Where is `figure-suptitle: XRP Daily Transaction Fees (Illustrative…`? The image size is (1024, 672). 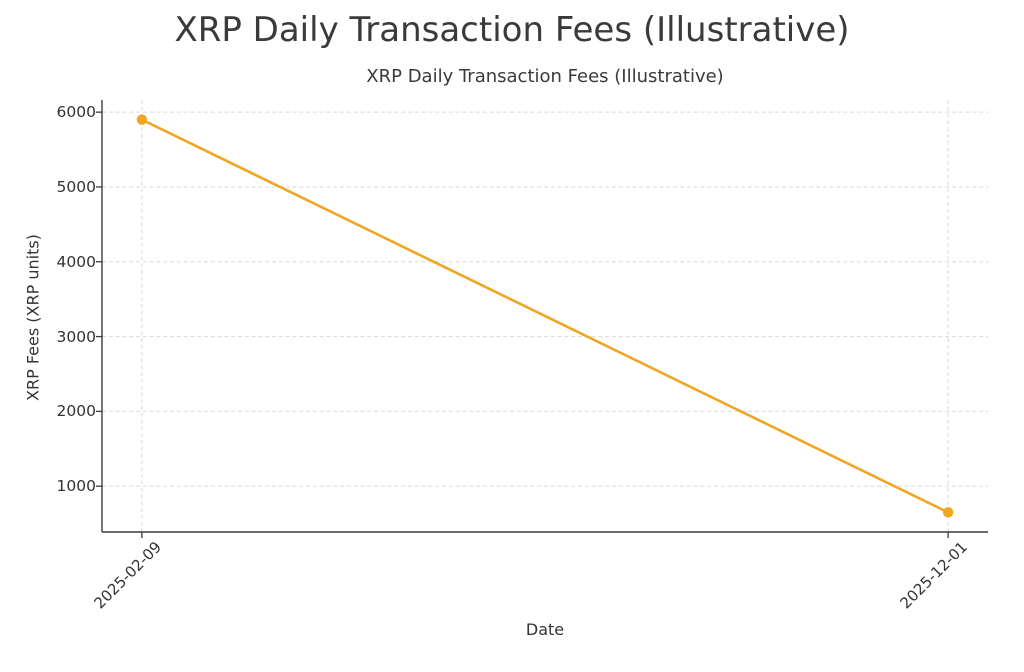
figure-suptitle: XRP Daily Transaction Fees (Illustrative… is located at coordinates (512, 30).